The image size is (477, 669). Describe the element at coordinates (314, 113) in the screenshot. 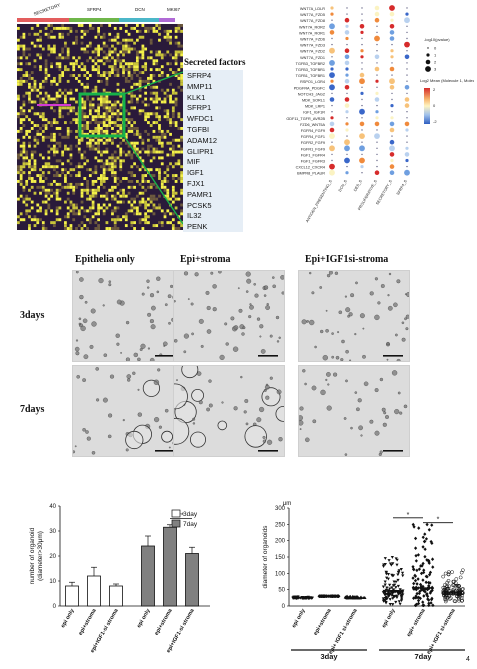

I see `dotplot-row-label: IGF1_IGF1R` at that location.